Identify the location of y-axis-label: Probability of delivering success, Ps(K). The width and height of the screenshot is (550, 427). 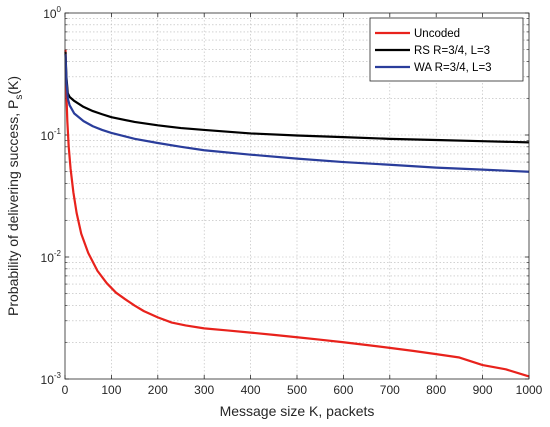
(15, 196).